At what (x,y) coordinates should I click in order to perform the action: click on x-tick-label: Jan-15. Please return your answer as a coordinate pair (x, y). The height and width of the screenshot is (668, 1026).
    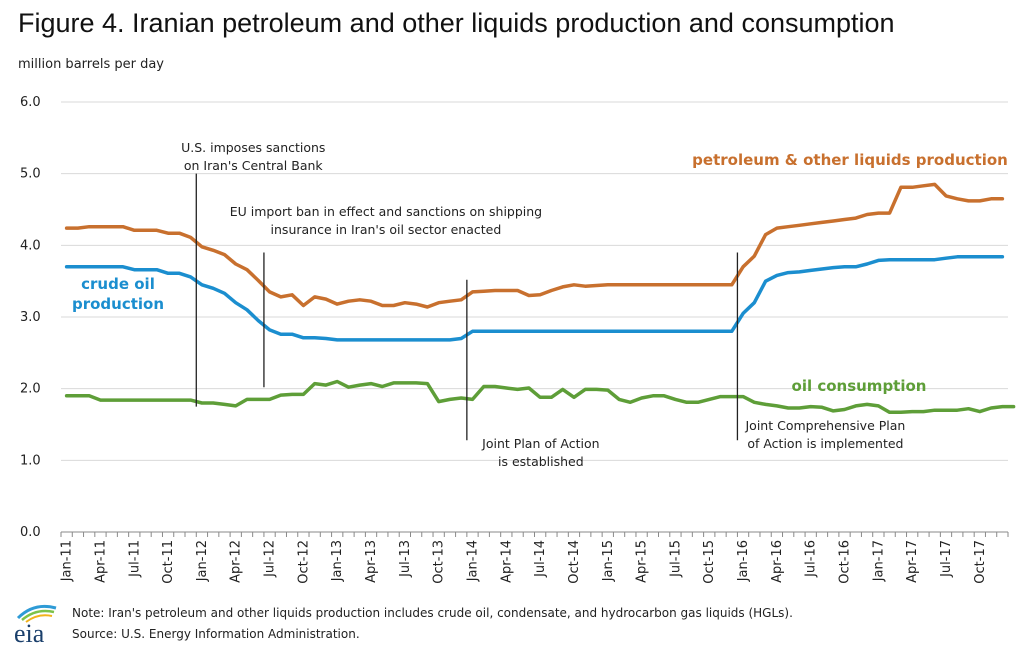
    Looking at the image, I should click on (608, 561).